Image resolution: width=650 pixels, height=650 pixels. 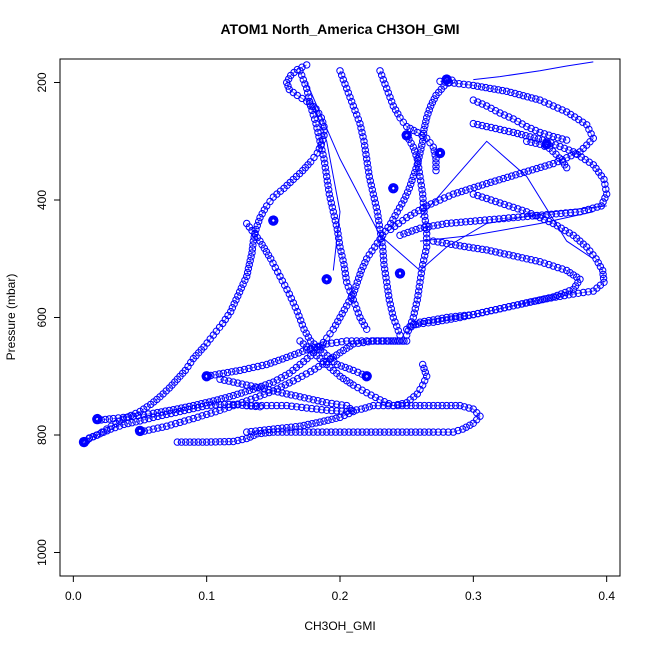 I want to click on y-axis-label: Pressure (mbar), so click(x=11, y=317).